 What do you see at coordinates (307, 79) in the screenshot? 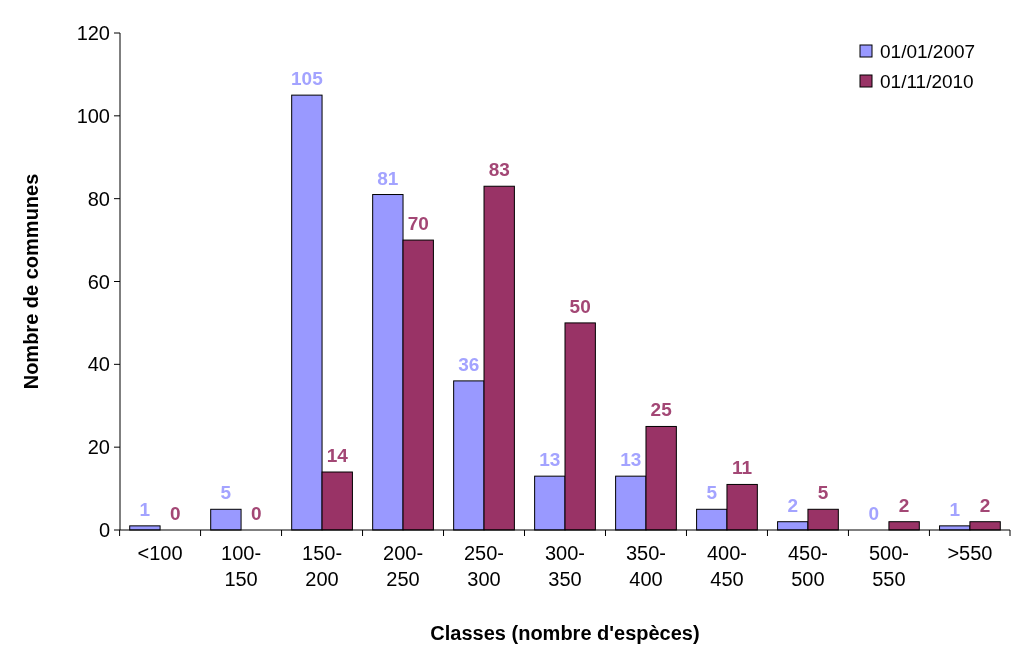
I see `data-label: 105` at bounding box center [307, 79].